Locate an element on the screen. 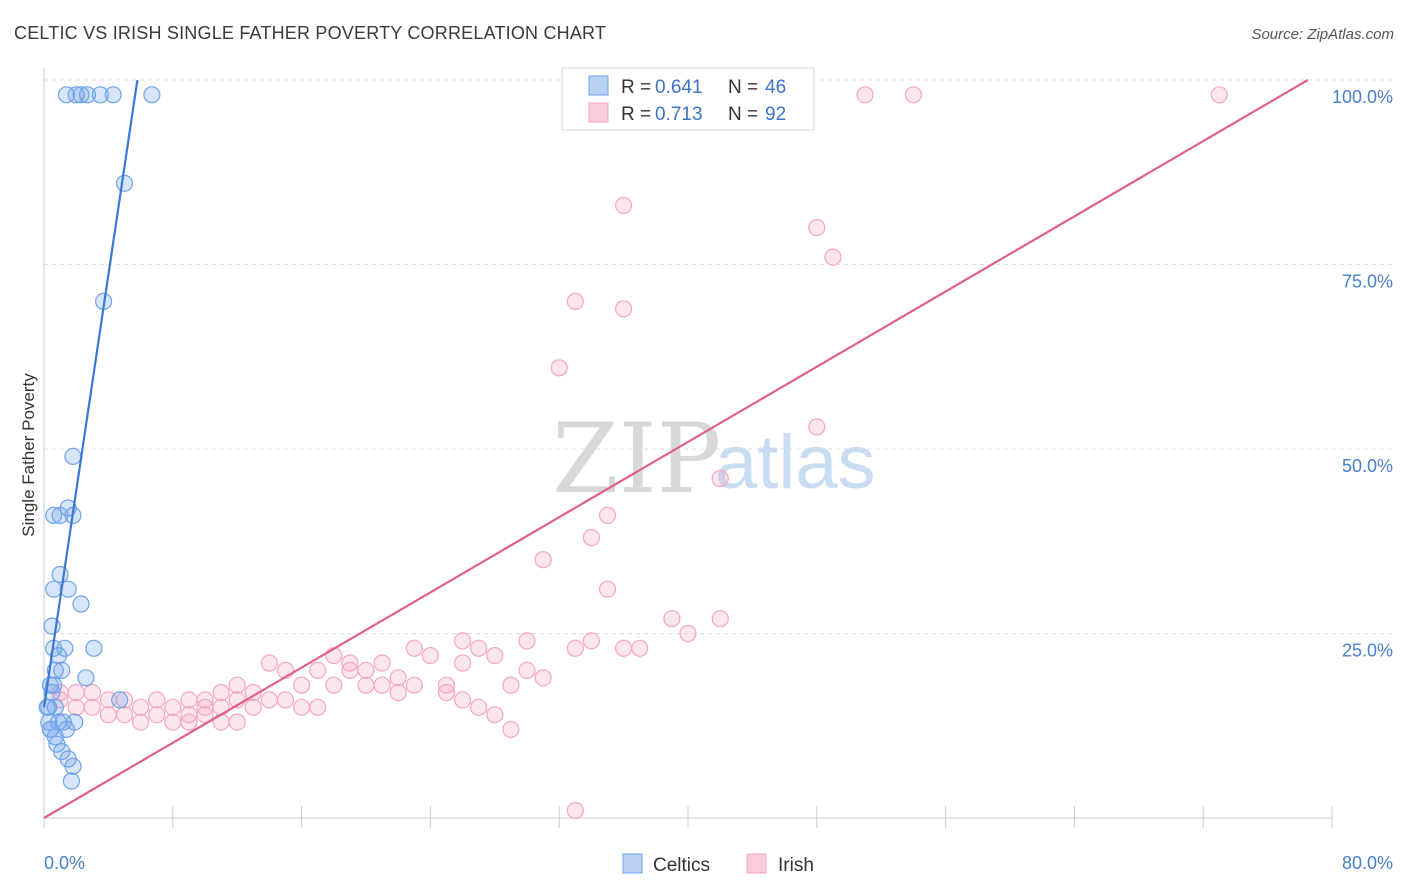 Image resolution: width=1406 pixels, height=892 pixels. y-tick-label-3: 100.0% is located at coordinates (1362, 97).